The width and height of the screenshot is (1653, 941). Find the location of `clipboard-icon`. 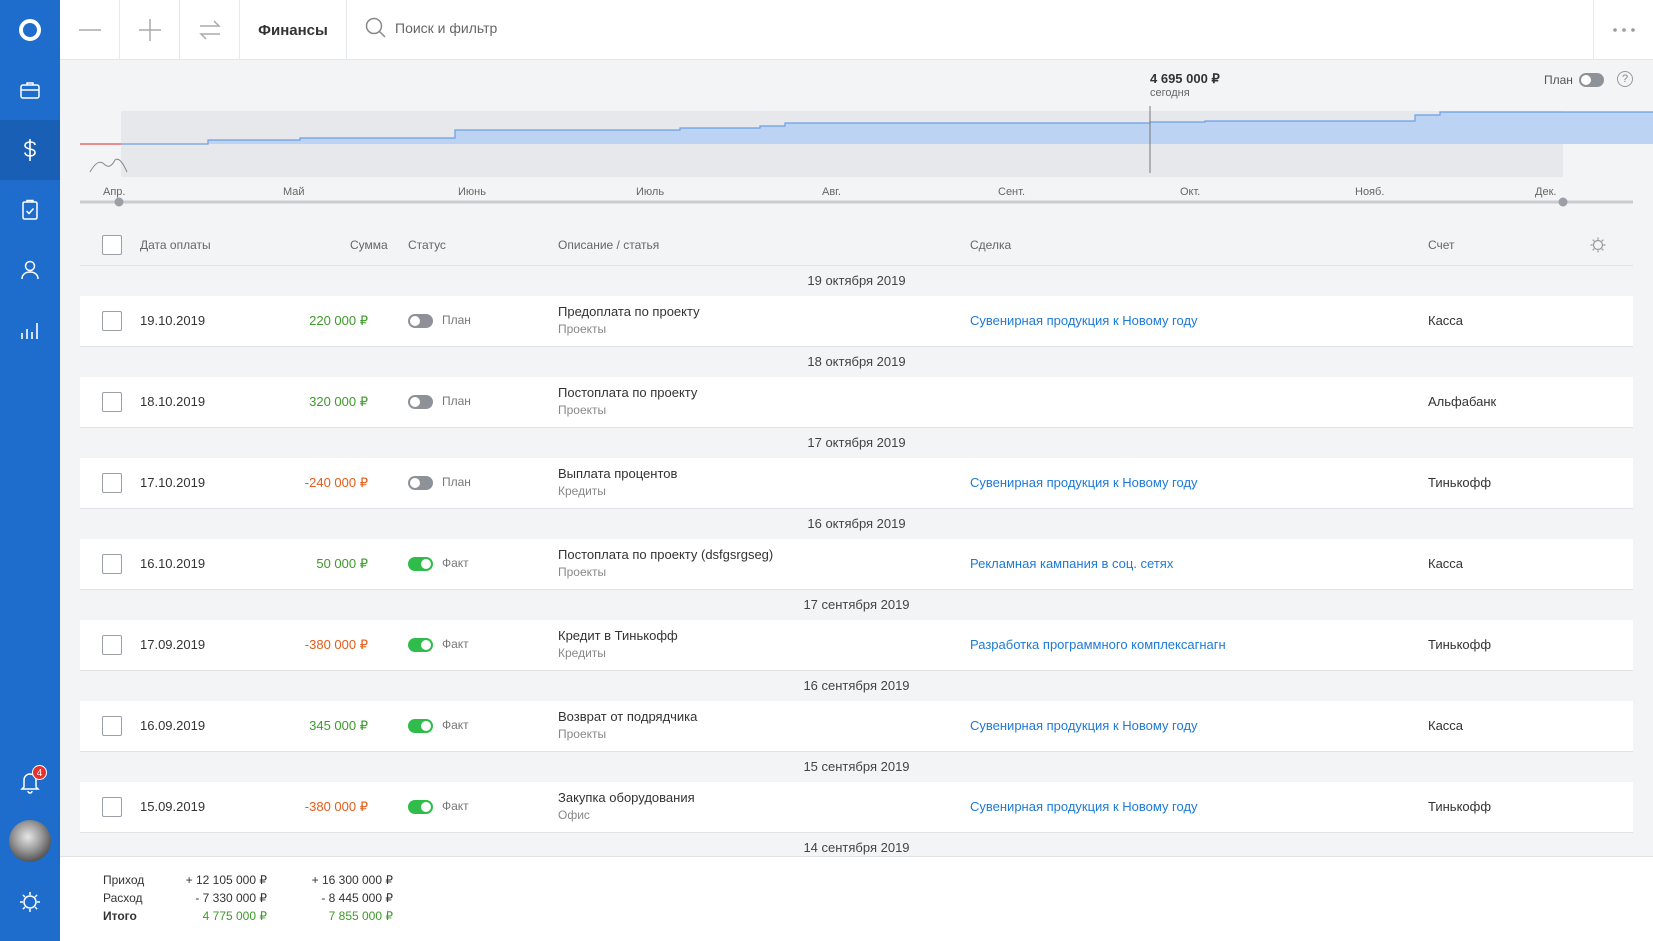

clipboard-icon is located at coordinates (30, 210).